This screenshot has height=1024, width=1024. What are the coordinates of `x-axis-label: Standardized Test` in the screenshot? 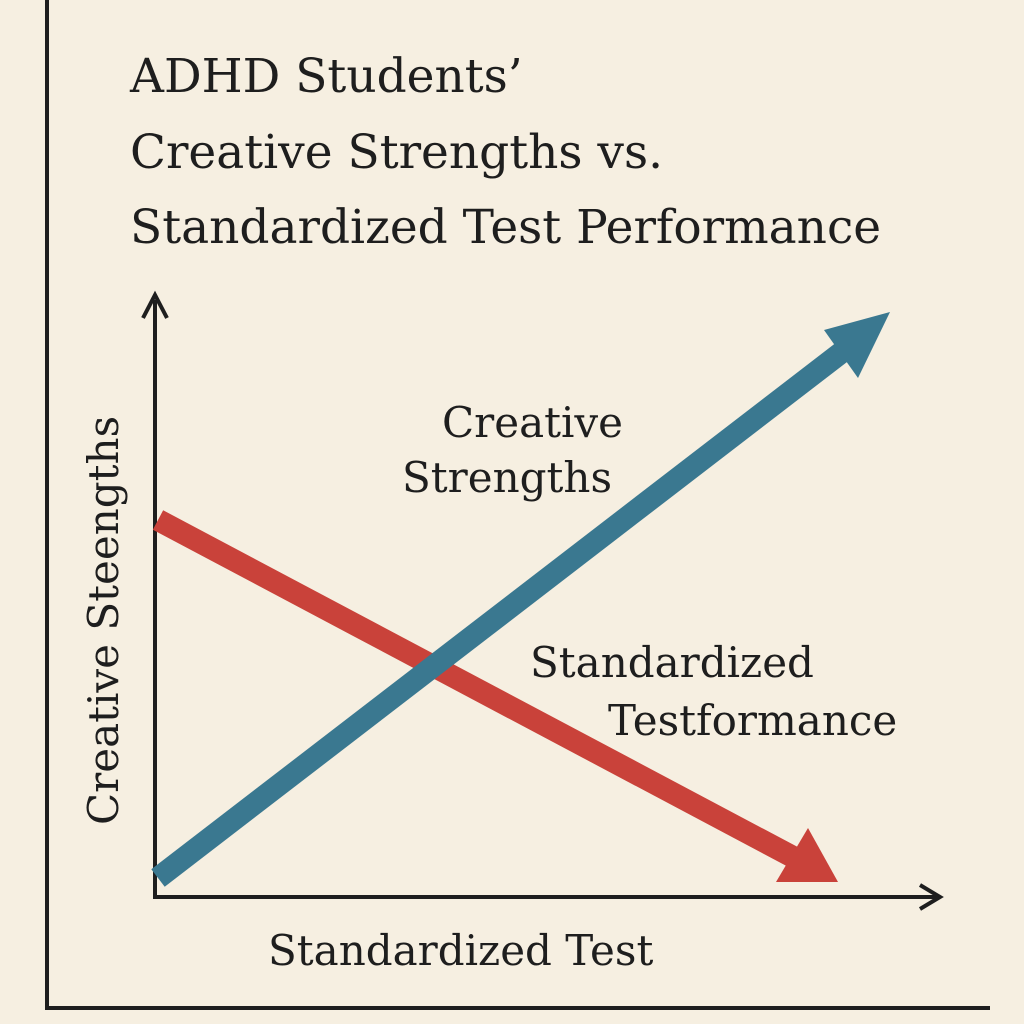 It's located at (460, 950).